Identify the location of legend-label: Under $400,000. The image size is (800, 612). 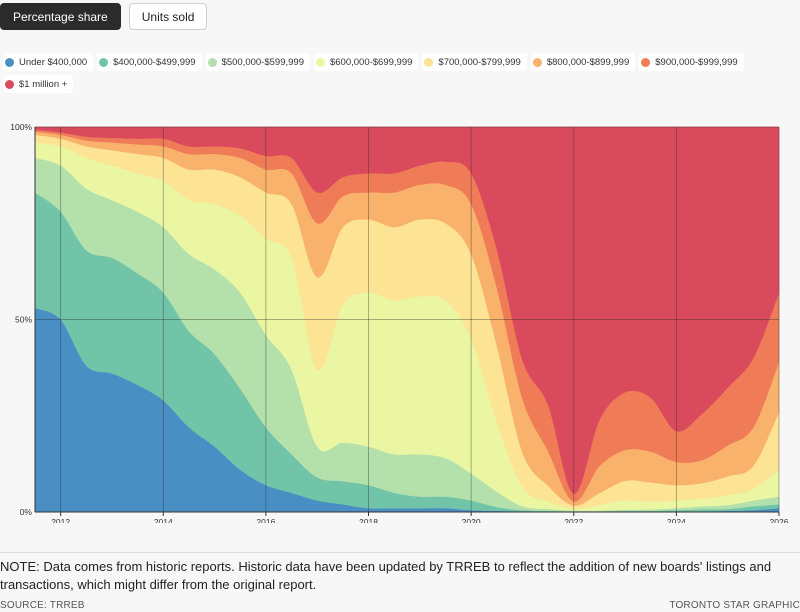
(53, 62).